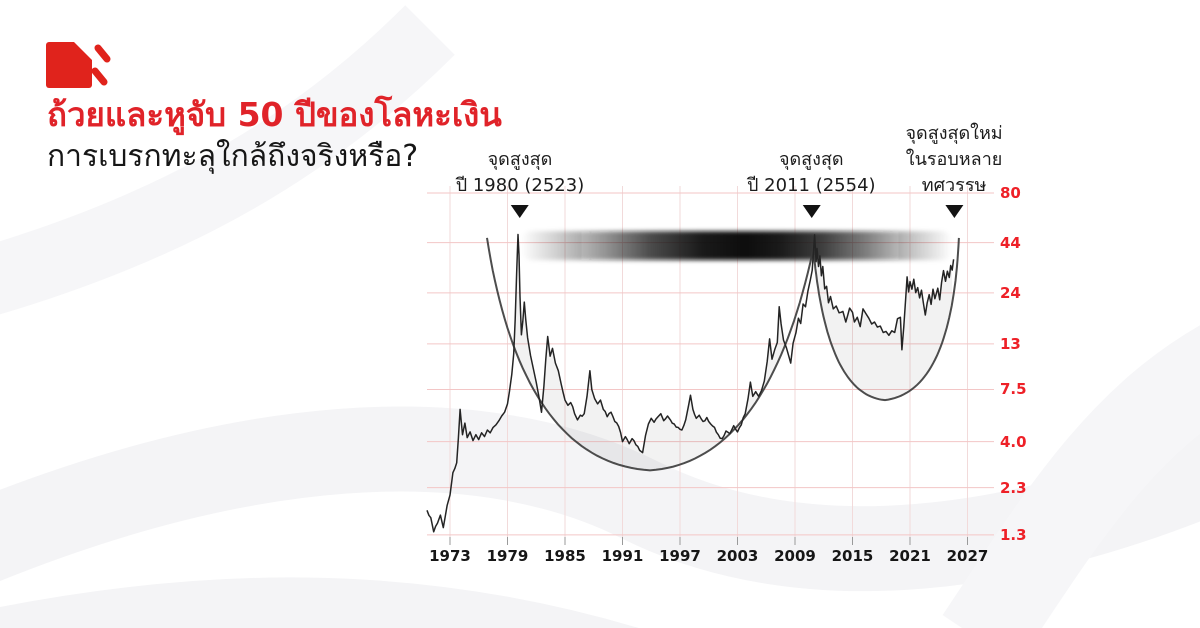  I want to click on page-subtitle: การเบรกทะลุใกล้ถึงจริงหรือ?, so click(233, 157).